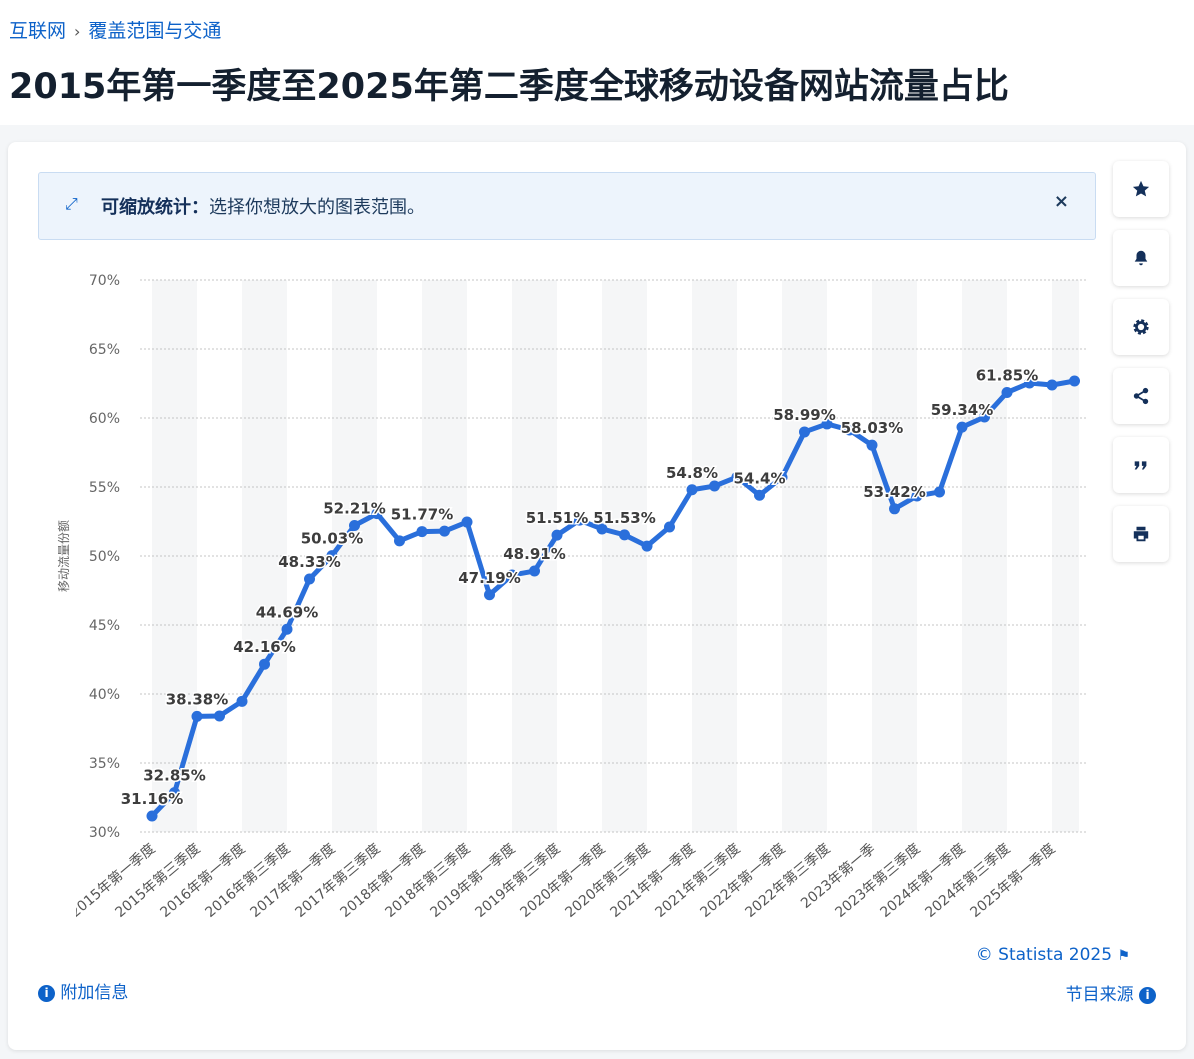 Image resolution: width=1194 pixels, height=1059 pixels. I want to click on y-tick-label: 35%, so click(104, 764).